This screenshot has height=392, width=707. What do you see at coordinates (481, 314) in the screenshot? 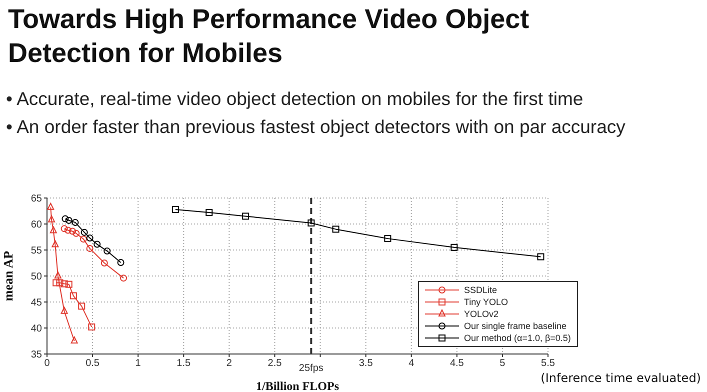
I see `legend-label: YOLOv2` at bounding box center [481, 314].